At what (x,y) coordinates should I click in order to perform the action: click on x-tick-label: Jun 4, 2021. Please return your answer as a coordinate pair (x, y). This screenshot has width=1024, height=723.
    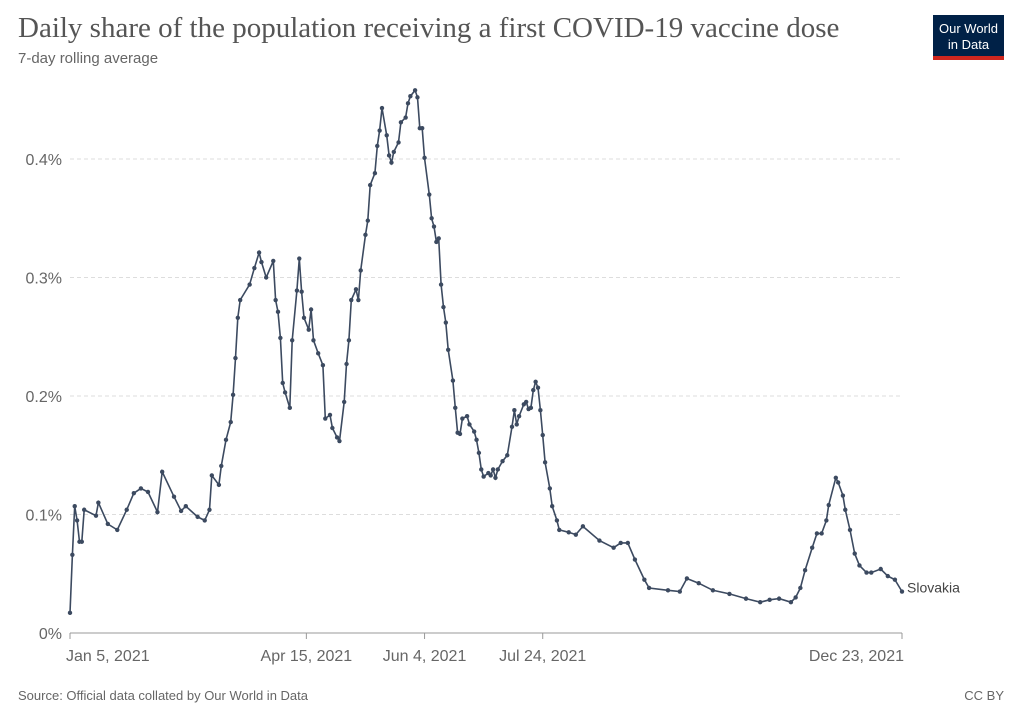
    Looking at the image, I should click on (425, 656).